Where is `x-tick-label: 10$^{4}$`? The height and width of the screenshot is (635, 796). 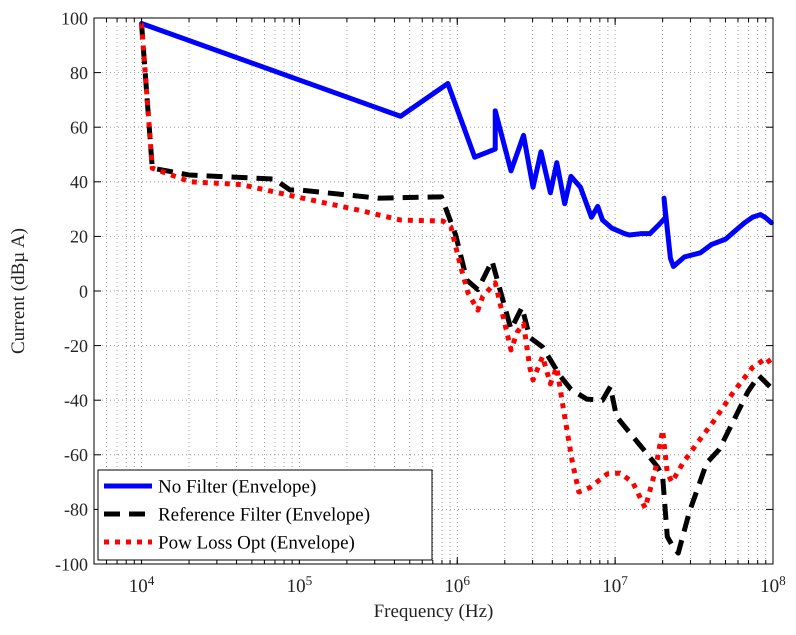 x-tick-label: 10$^{4}$ is located at coordinates (141, 584).